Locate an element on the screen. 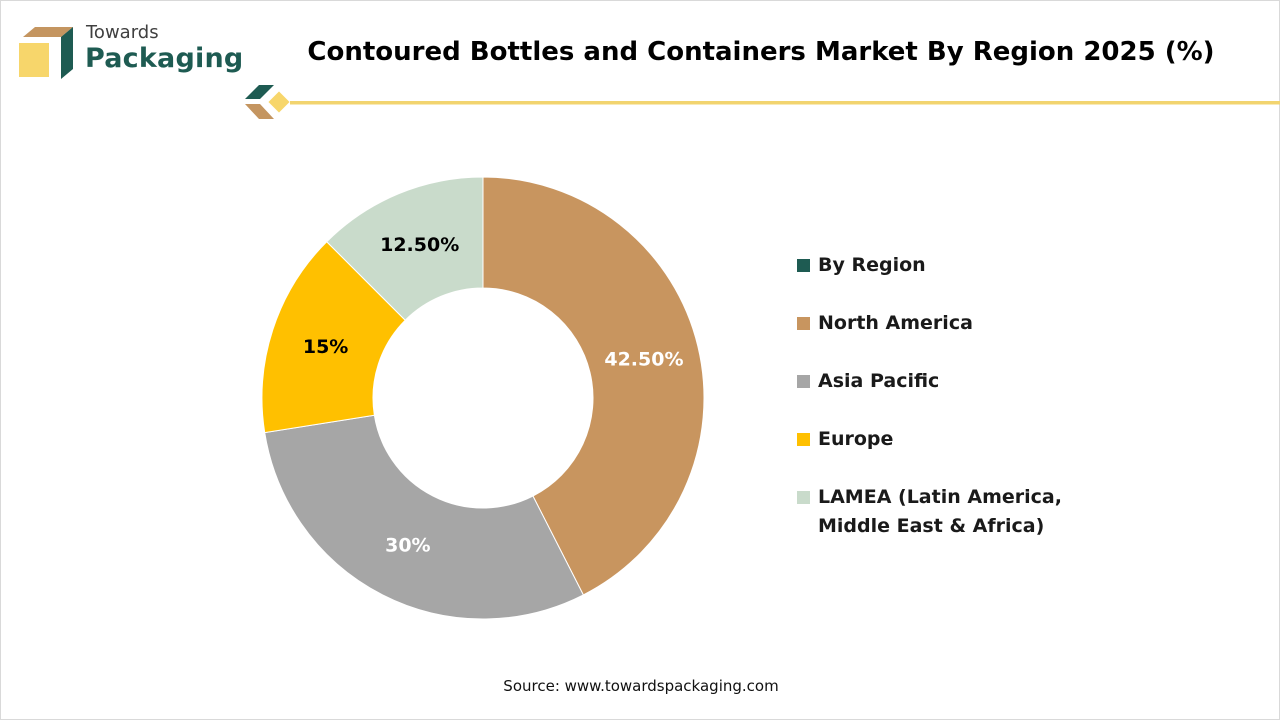 This screenshot has width=1280, height=721. legend-item-north-america: North America is located at coordinates (962, 323).